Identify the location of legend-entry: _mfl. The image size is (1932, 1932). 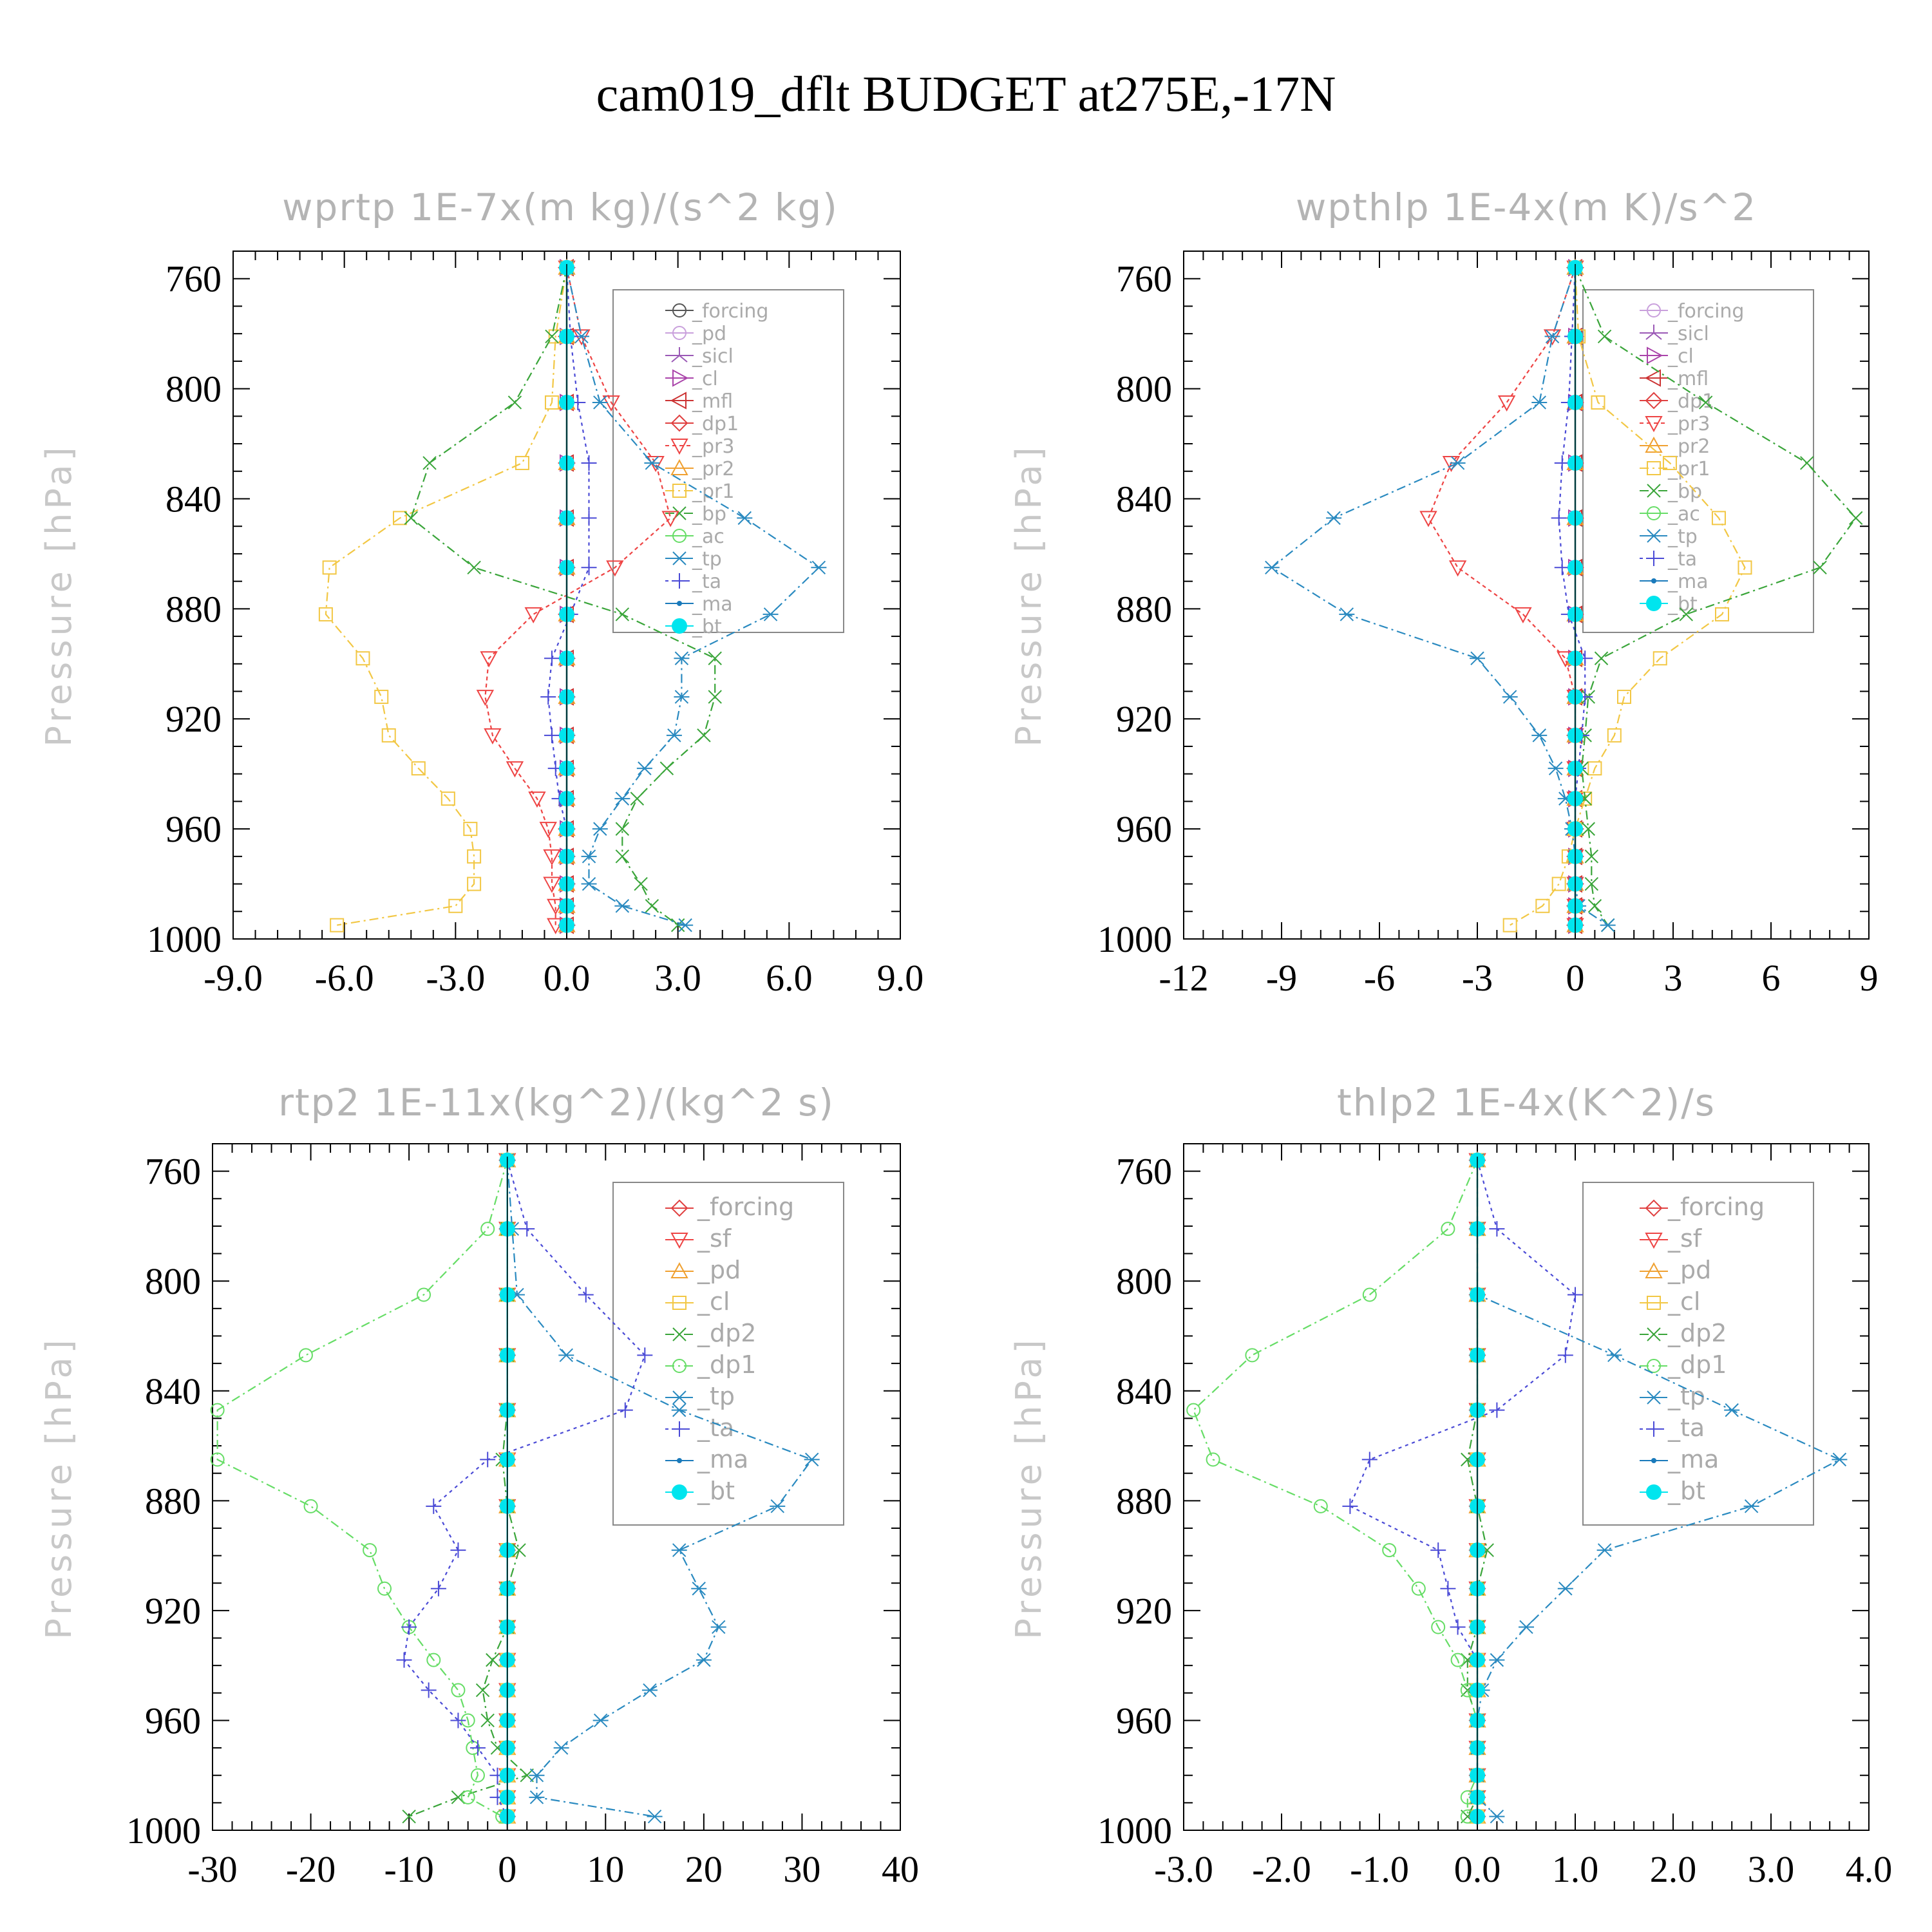
(1675, 379).